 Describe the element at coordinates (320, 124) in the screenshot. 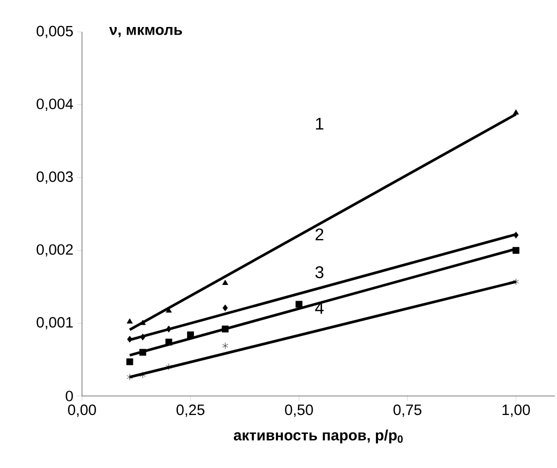

I see `annotation: 1` at that location.